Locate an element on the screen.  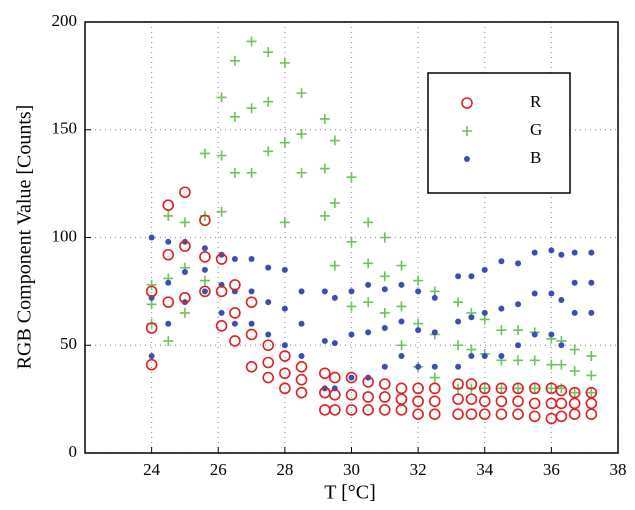
x-tick-label: 30 is located at coordinates (351, 469).